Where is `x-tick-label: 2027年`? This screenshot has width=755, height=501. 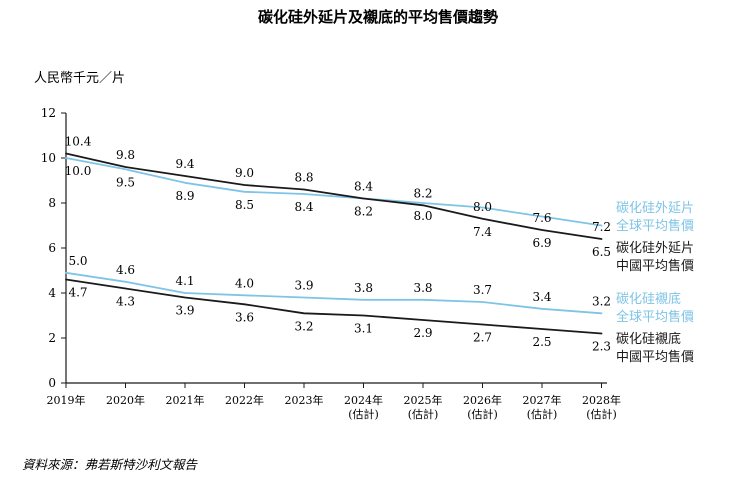 x-tick-label: 2027年 is located at coordinates (542, 400).